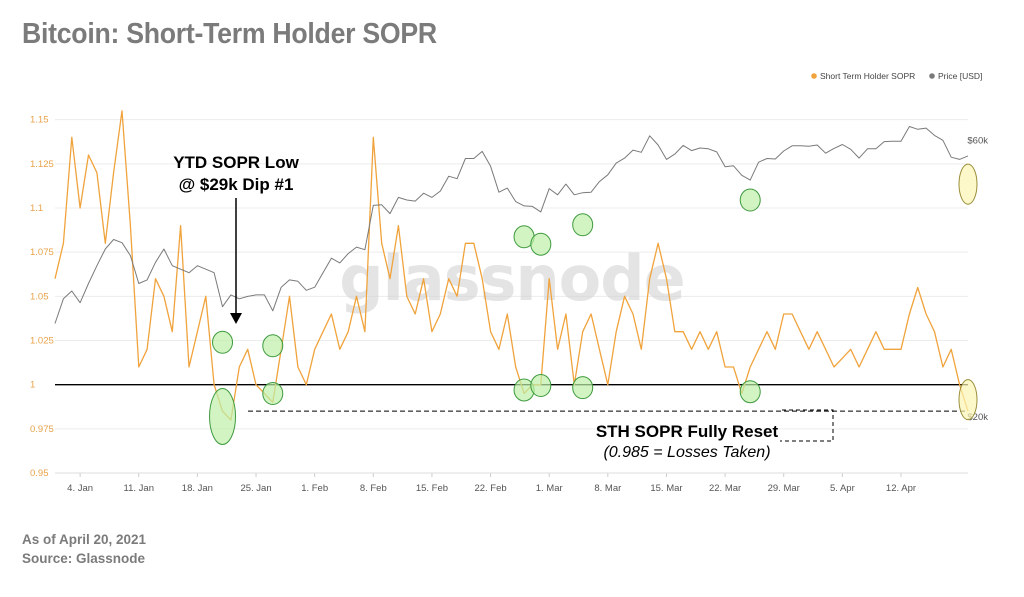  Describe the element at coordinates (80, 488) in the screenshot. I see `x-tick-label: 4. Jan` at that location.